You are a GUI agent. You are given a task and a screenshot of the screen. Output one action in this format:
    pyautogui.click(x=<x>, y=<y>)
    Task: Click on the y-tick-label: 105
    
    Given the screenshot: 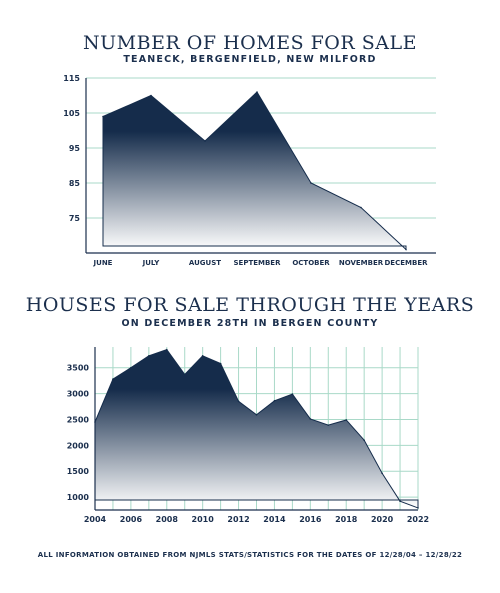 What is the action you would take?
    pyautogui.click(x=71, y=113)
    